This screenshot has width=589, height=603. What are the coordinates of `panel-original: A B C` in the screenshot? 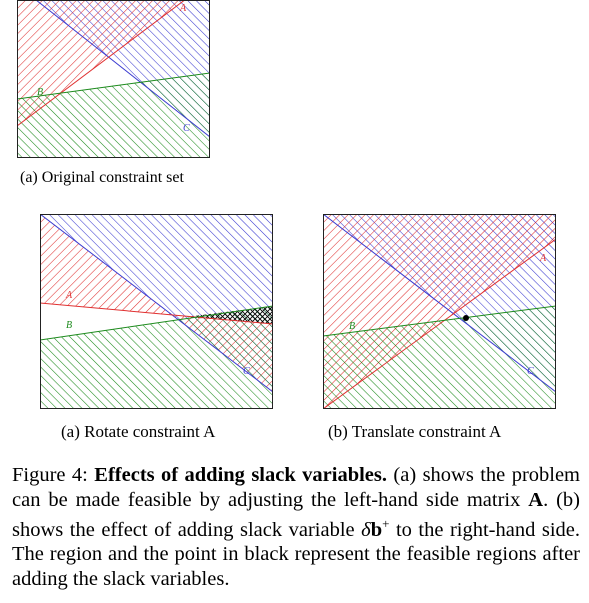 It's located at (113, 79).